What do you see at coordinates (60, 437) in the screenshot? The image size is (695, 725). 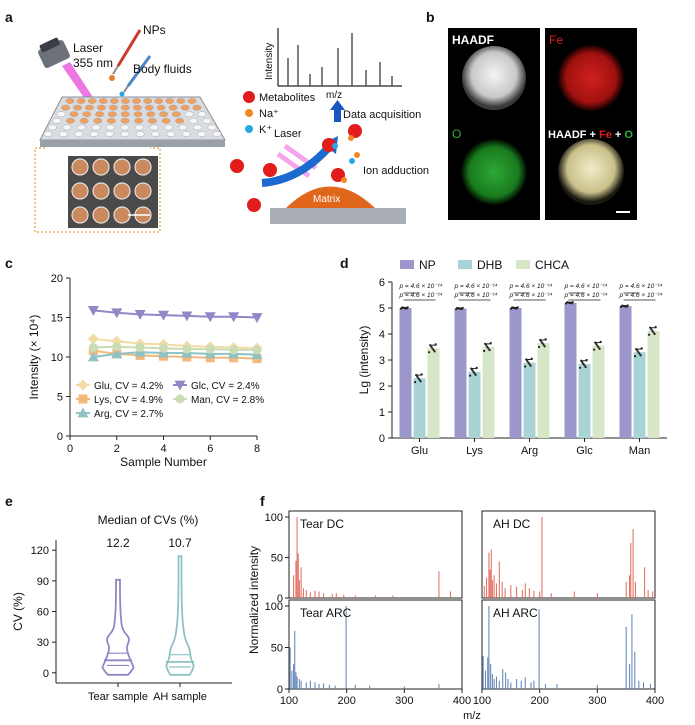 I see `c-y-tick-label: 0` at bounding box center [60, 437].